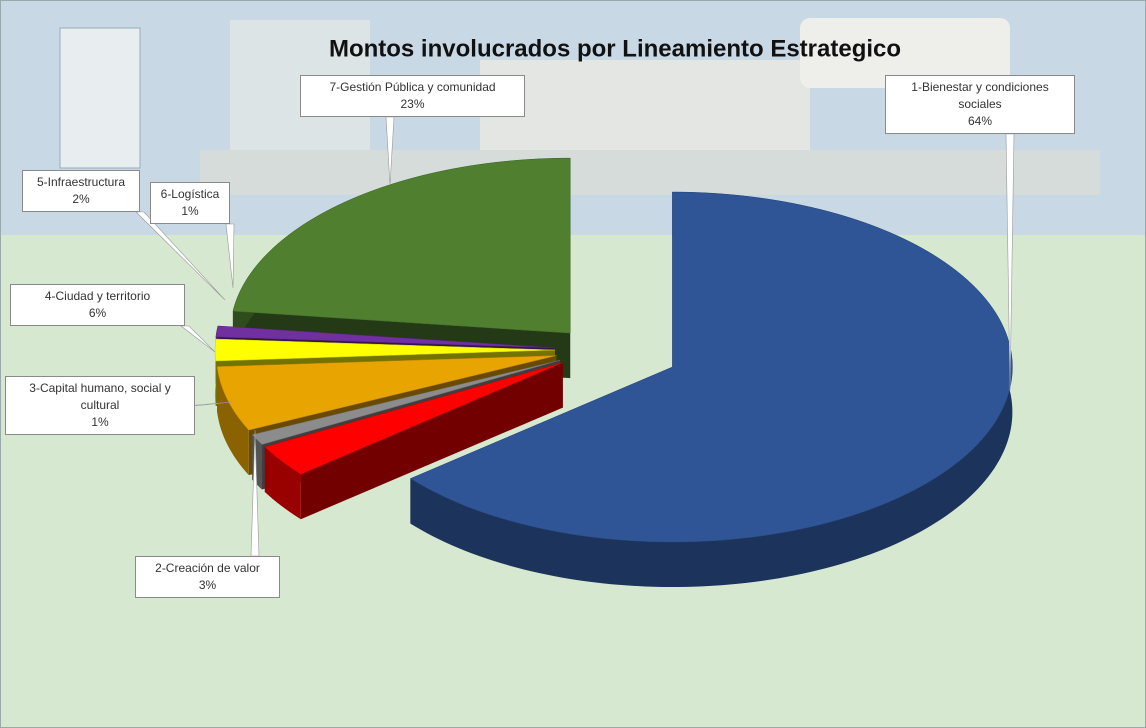 This screenshot has height=728, width=1146. What do you see at coordinates (412, 104) in the screenshot?
I see `data-label-value: 23%` at bounding box center [412, 104].